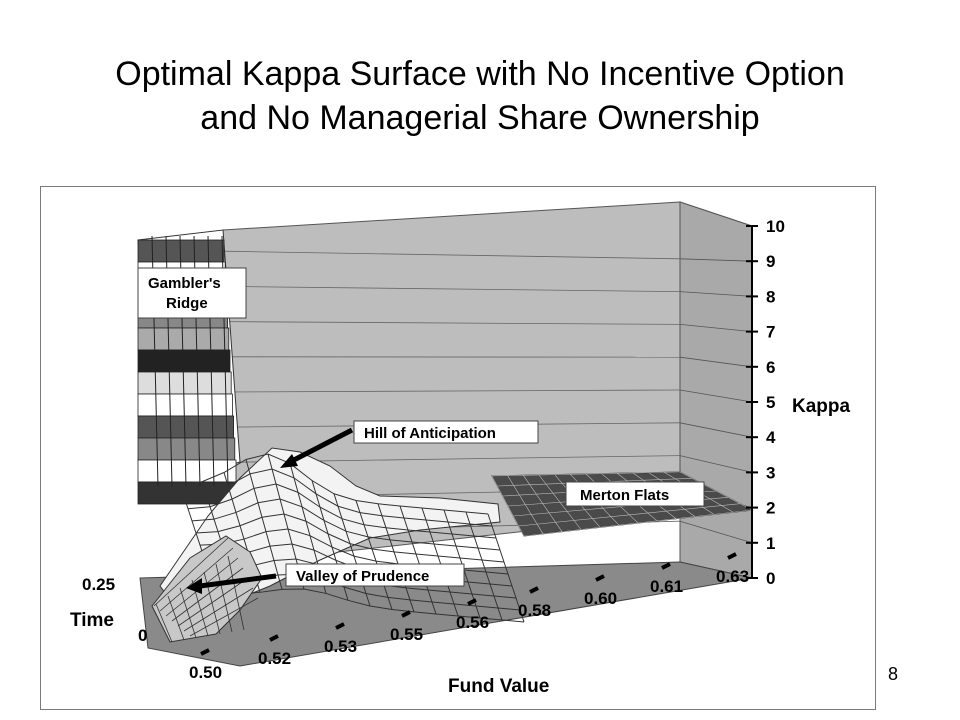  Describe the element at coordinates (600, 598) in the screenshot. I see `x-tick-label: 0.60` at that location.